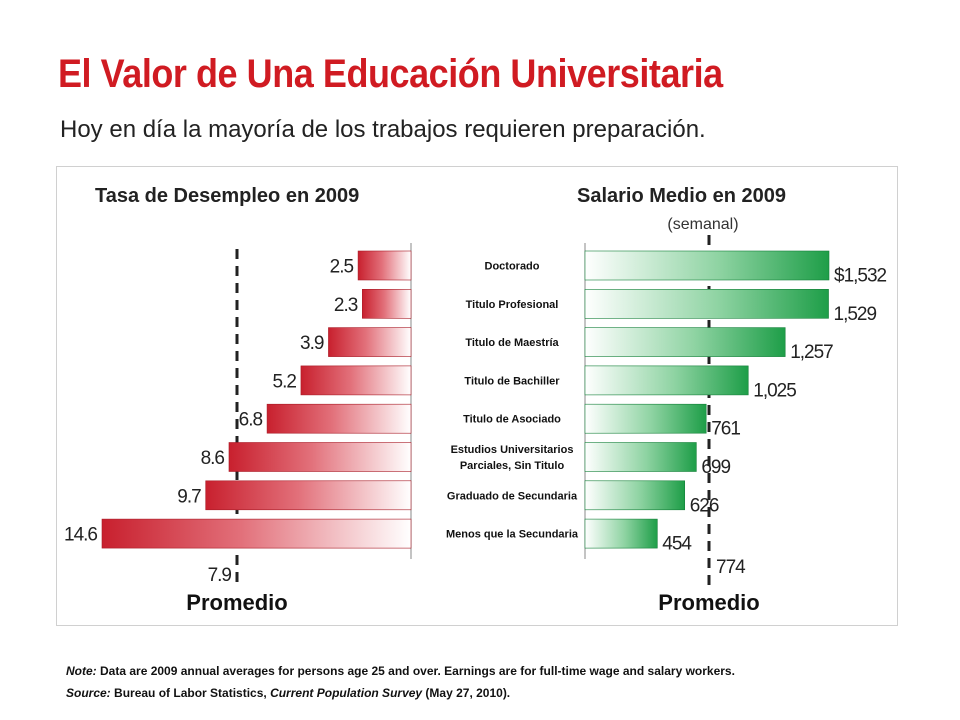  What do you see at coordinates (512, 381) in the screenshot?
I see `category-label: Titulo de Bachiller` at bounding box center [512, 381].